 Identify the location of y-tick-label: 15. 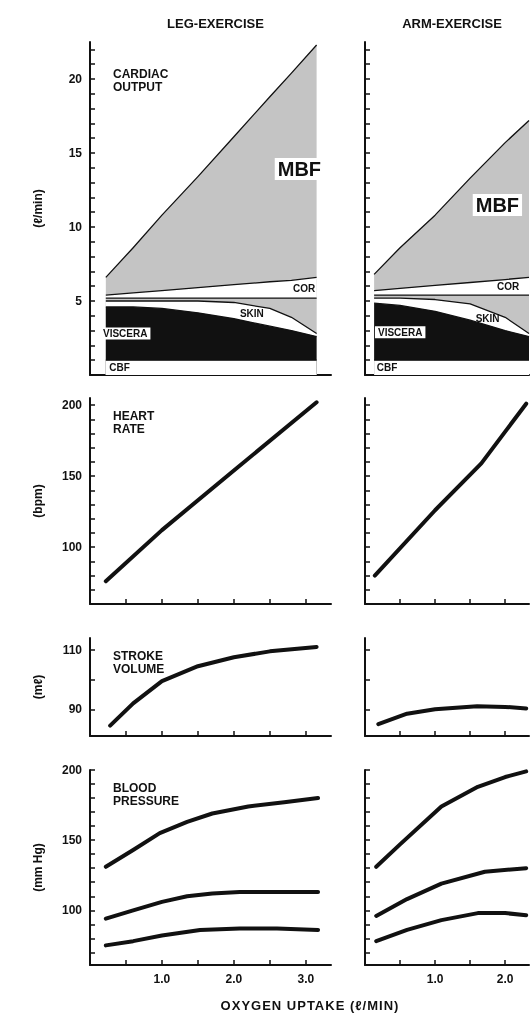
(75, 153).